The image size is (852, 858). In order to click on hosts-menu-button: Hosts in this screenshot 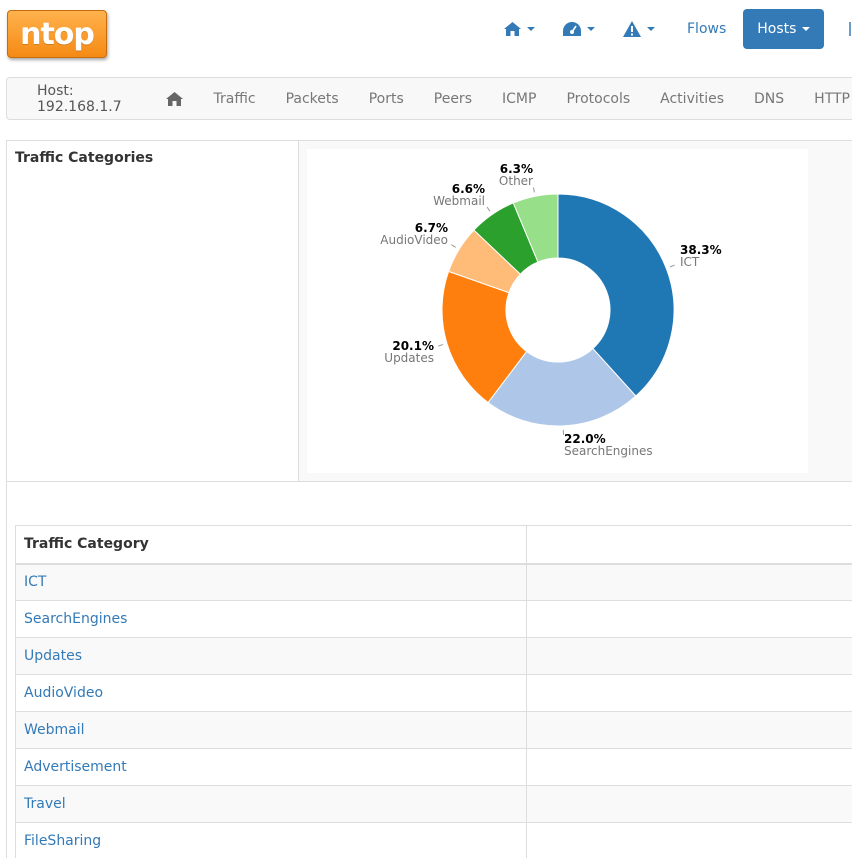, I will do `click(784, 29)`.